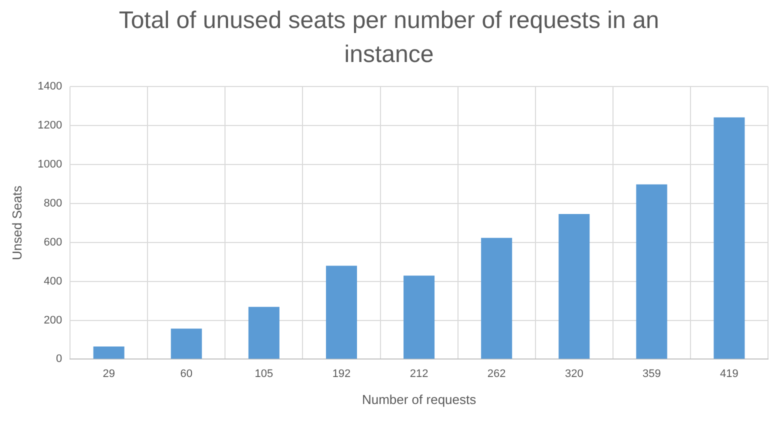 The width and height of the screenshot is (778, 430). Describe the element at coordinates (50, 86) in the screenshot. I see `y-tick-label: 1400` at that location.